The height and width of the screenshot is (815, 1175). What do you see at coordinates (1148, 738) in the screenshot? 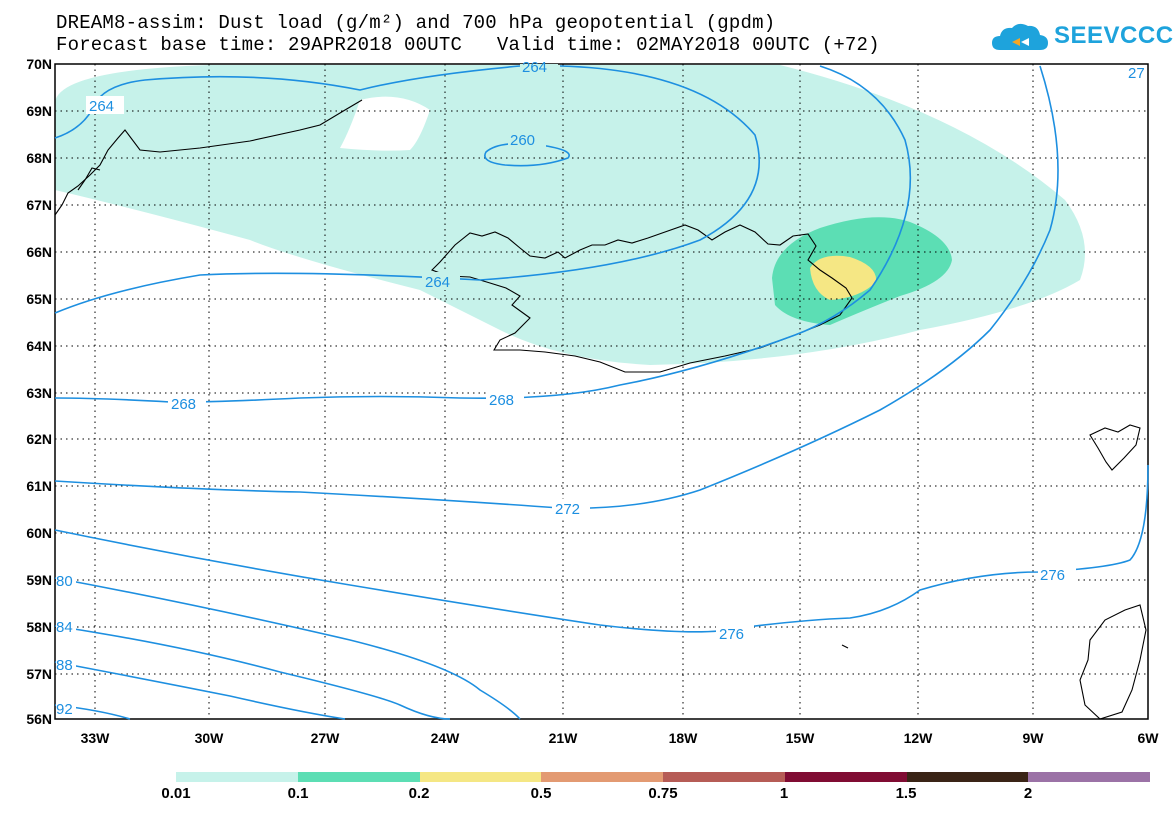
I see `lon-label: 6W` at bounding box center [1148, 738].